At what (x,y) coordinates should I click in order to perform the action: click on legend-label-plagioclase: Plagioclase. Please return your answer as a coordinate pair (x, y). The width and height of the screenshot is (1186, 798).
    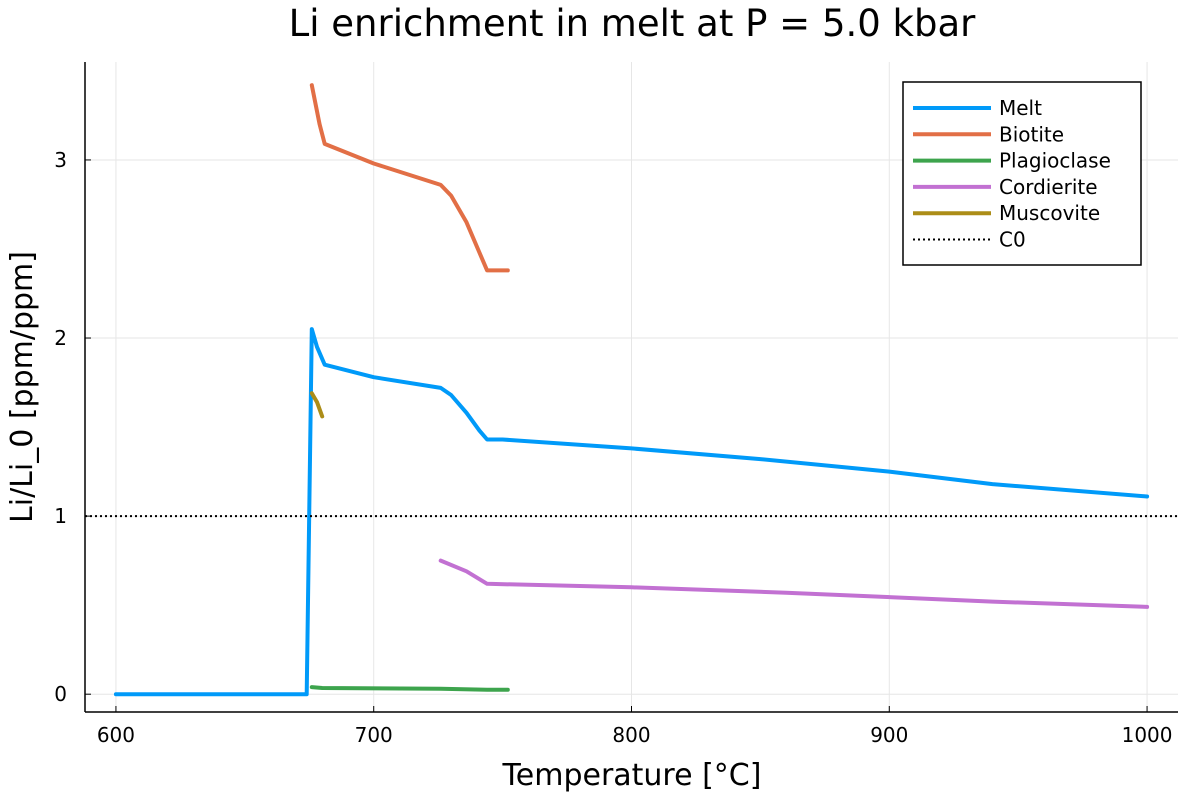
    Looking at the image, I should click on (1055, 161).